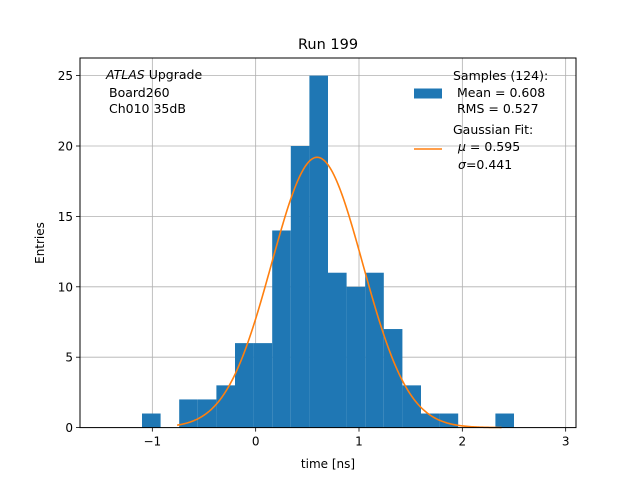 The image size is (640, 485). Describe the element at coordinates (69, 428) in the screenshot. I see `y-tick-label: 0` at that location.